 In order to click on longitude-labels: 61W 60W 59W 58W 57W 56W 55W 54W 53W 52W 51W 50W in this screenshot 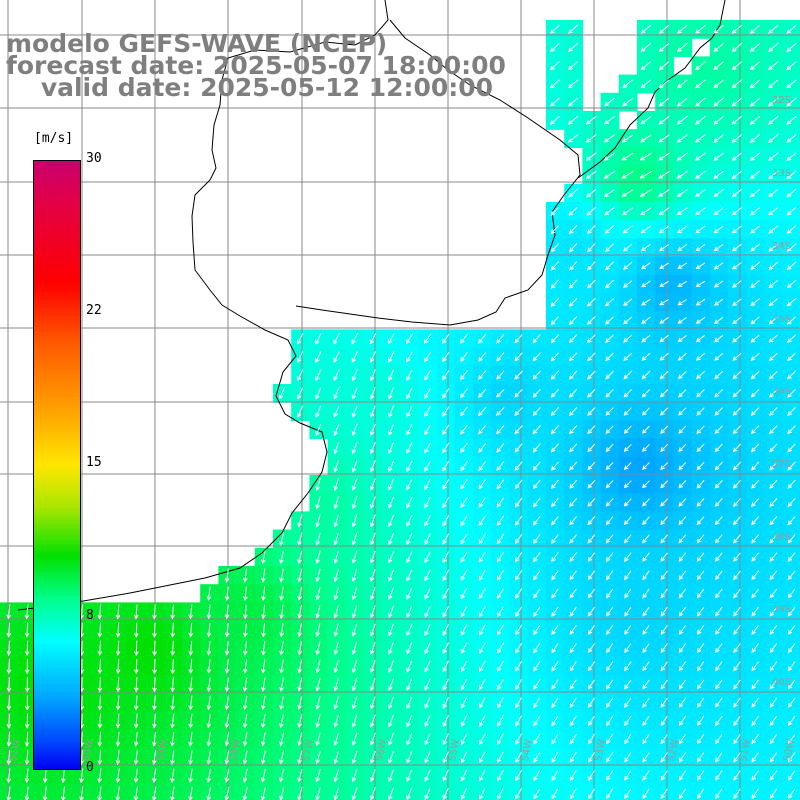, I will do `click(402, 750)`.